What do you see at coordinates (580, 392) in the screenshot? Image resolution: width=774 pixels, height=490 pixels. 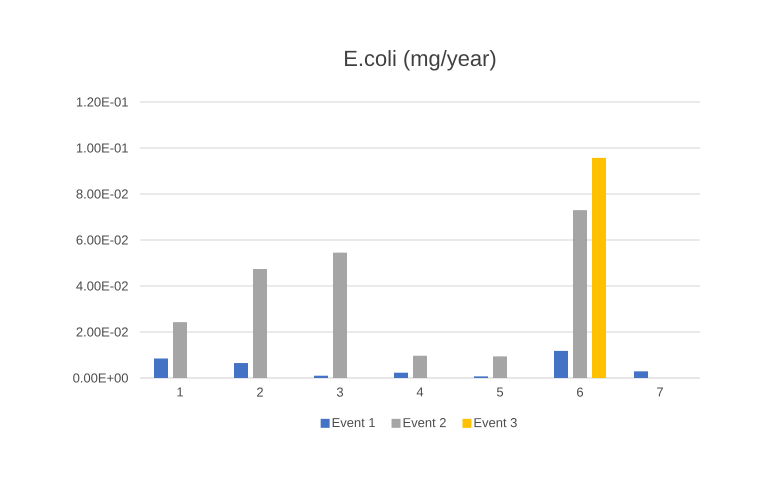 I see `x-tick-label: 6` at bounding box center [580, 392].